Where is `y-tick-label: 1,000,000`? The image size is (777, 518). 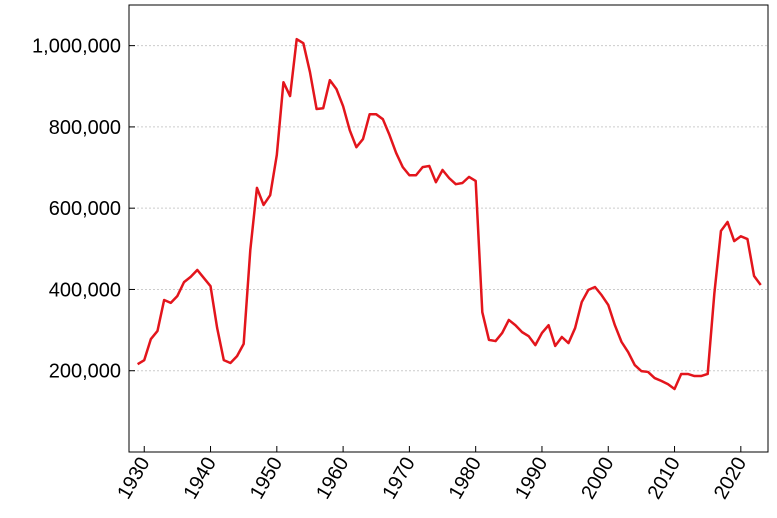
y-tick-label: 1,000,000 is located at coordinates (76, 47).